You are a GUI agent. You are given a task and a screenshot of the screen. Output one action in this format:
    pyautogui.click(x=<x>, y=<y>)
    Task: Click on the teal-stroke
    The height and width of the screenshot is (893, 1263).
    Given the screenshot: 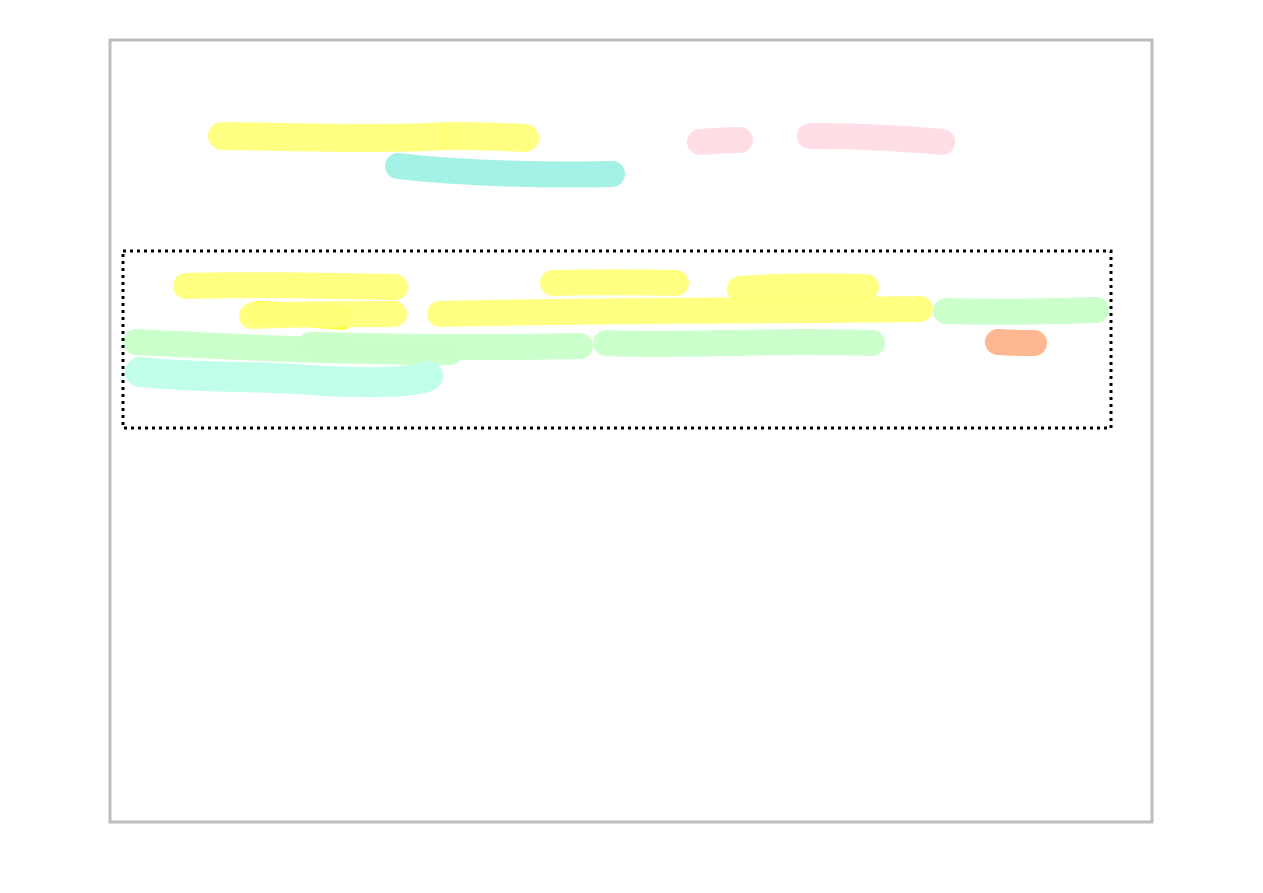 What is the action you would take?
    pyautogui.click(x=505, y=170)
    